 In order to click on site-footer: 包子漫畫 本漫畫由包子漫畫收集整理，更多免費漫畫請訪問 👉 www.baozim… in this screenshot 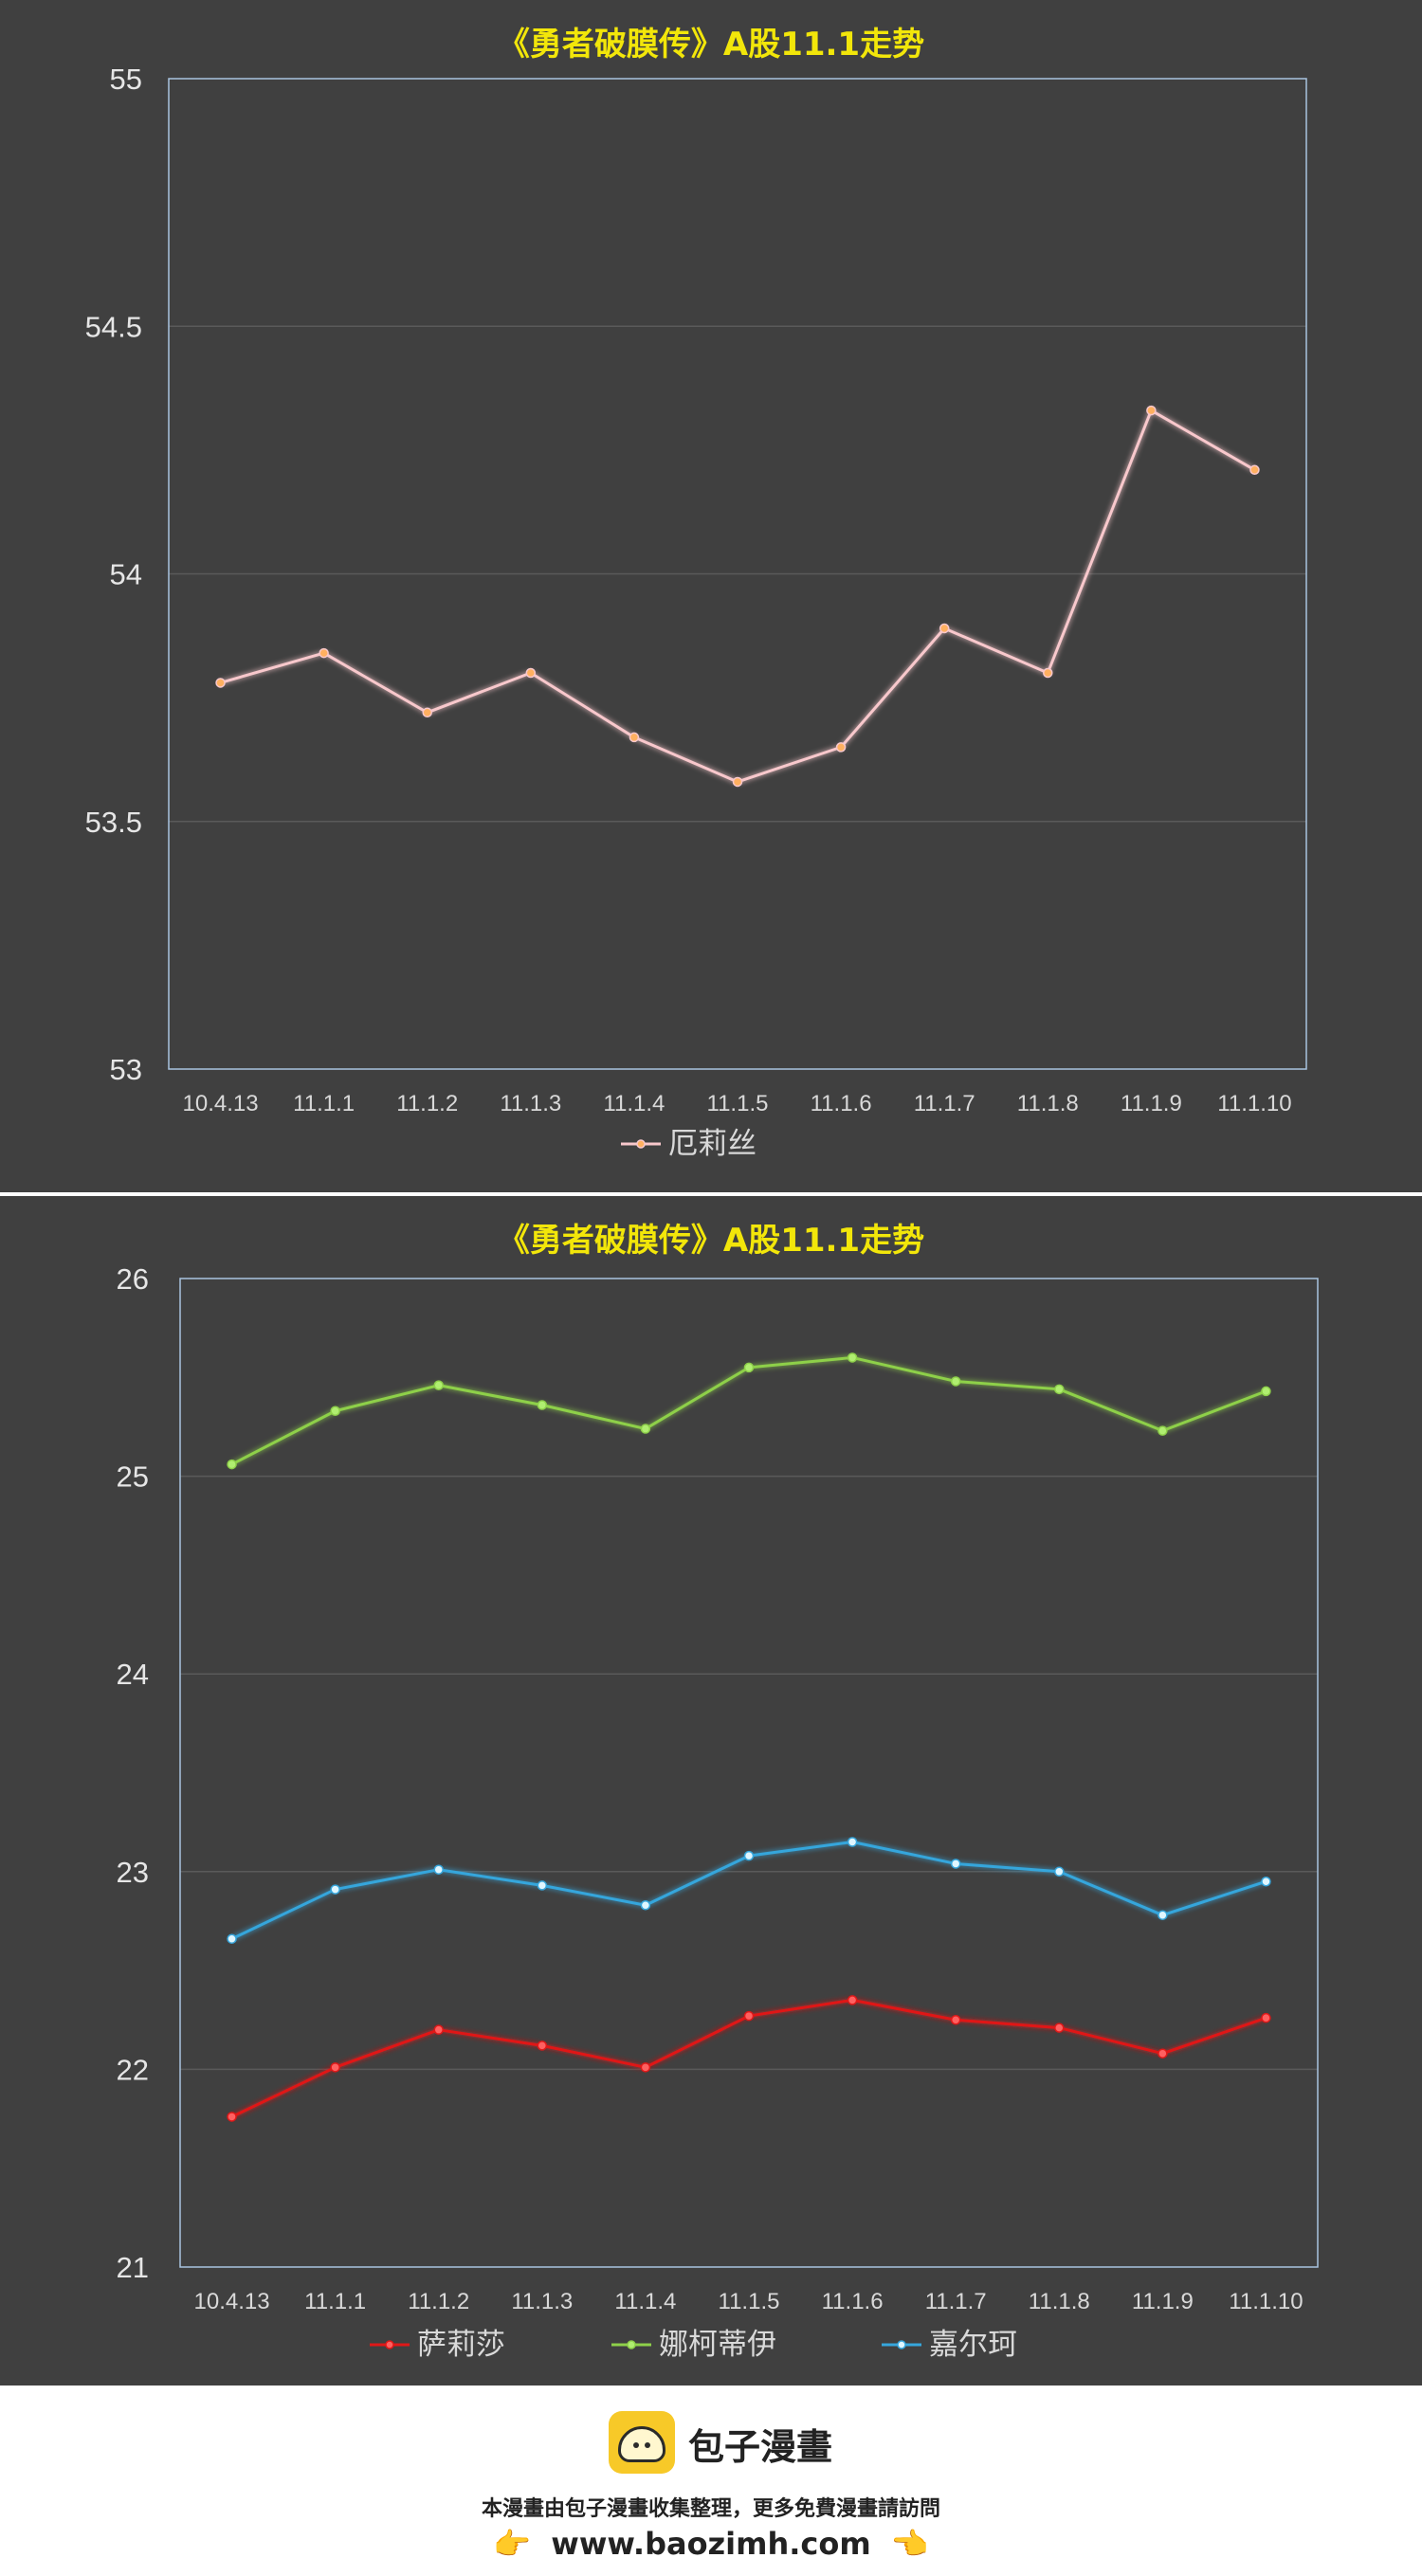, I will do `click(711, 2481)`.